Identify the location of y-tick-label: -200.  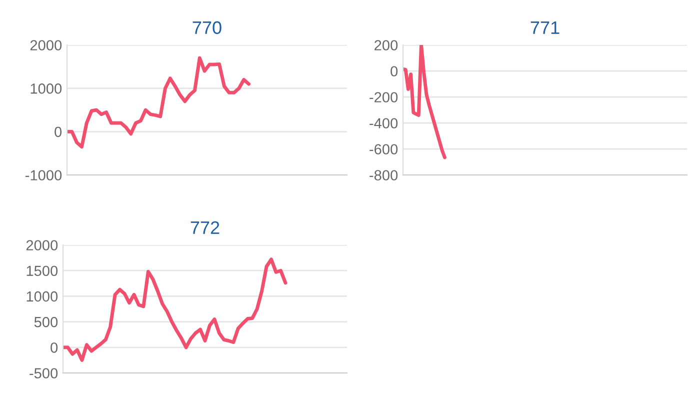
(384, 97).